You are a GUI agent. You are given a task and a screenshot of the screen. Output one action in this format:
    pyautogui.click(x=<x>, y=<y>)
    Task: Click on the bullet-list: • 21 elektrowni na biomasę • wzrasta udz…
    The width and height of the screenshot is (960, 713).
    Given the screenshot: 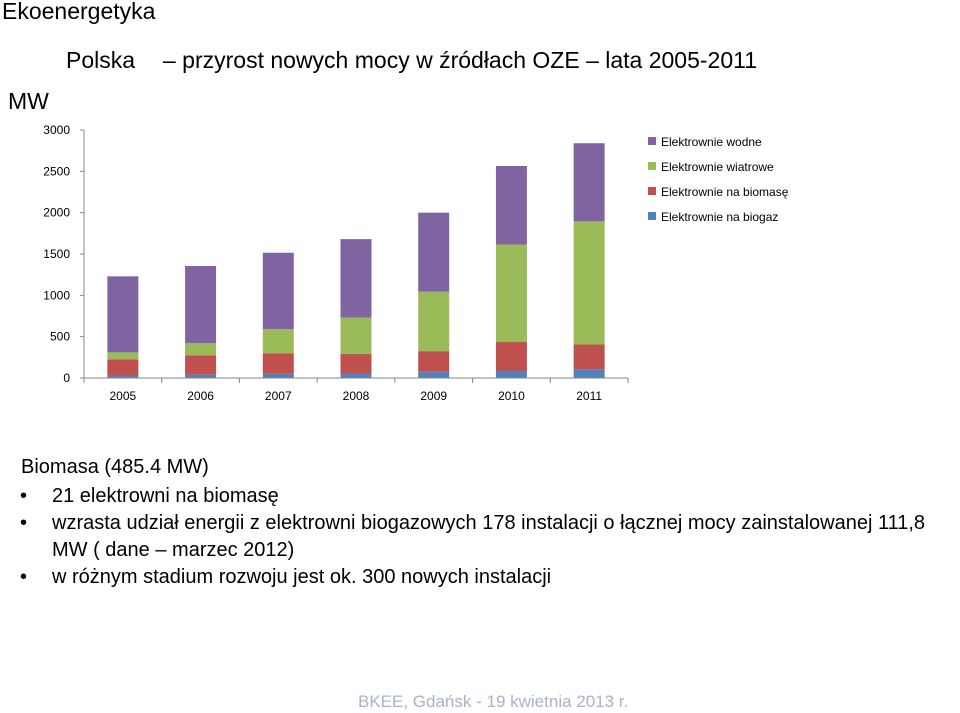 What is the action you would take?
    pyautogui.click(x=490, y=537)
    